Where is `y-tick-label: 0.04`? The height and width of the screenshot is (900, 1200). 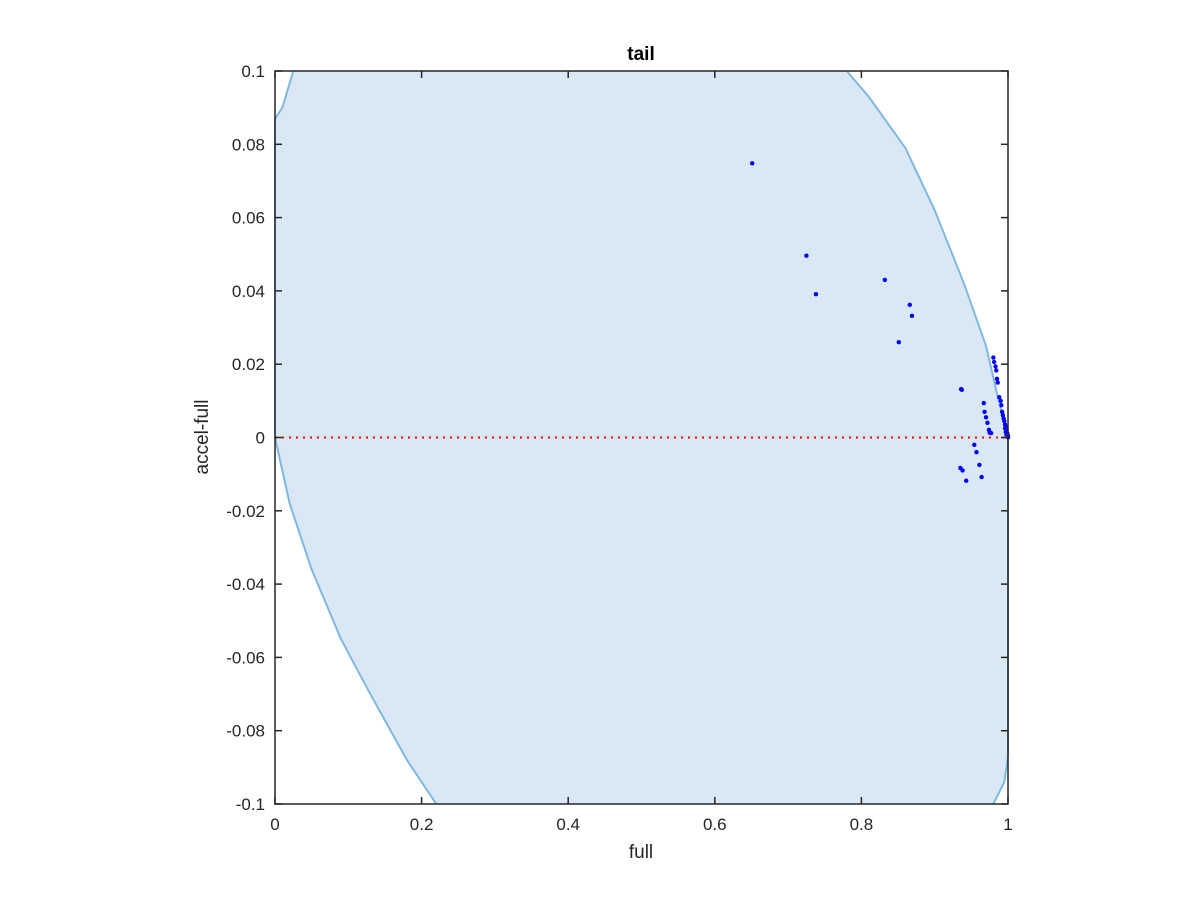 y-tick-label: 0.04 is located at coordinates (248, 291).